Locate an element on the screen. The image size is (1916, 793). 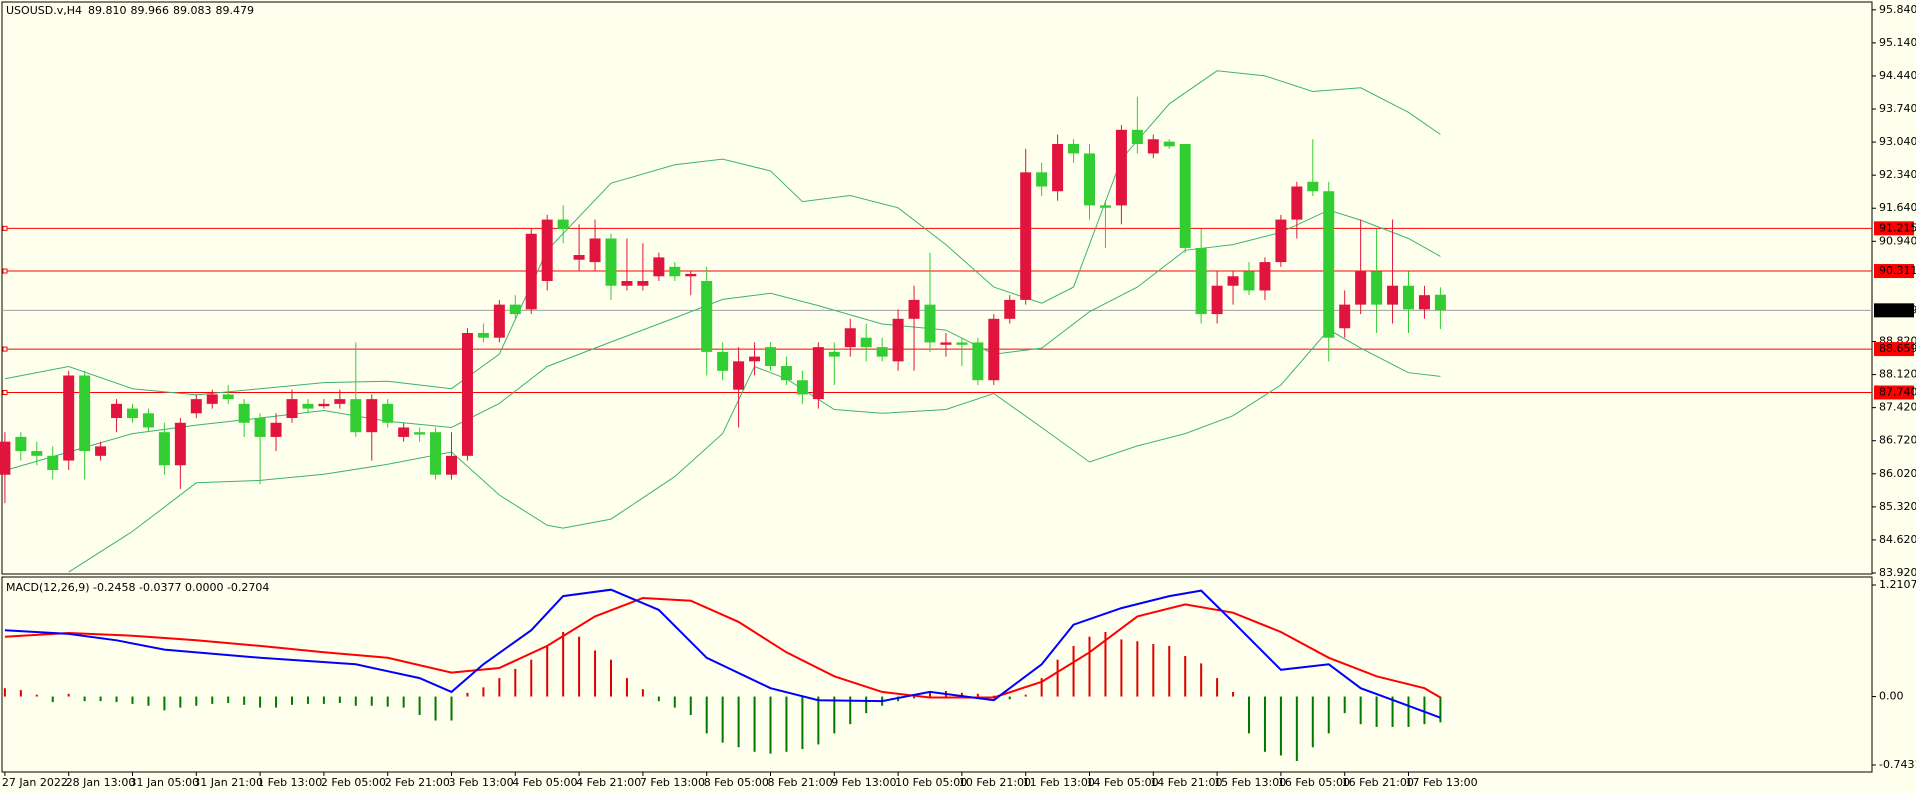
y-tick-label: 0.00 is located at coordinates (1891, 696).